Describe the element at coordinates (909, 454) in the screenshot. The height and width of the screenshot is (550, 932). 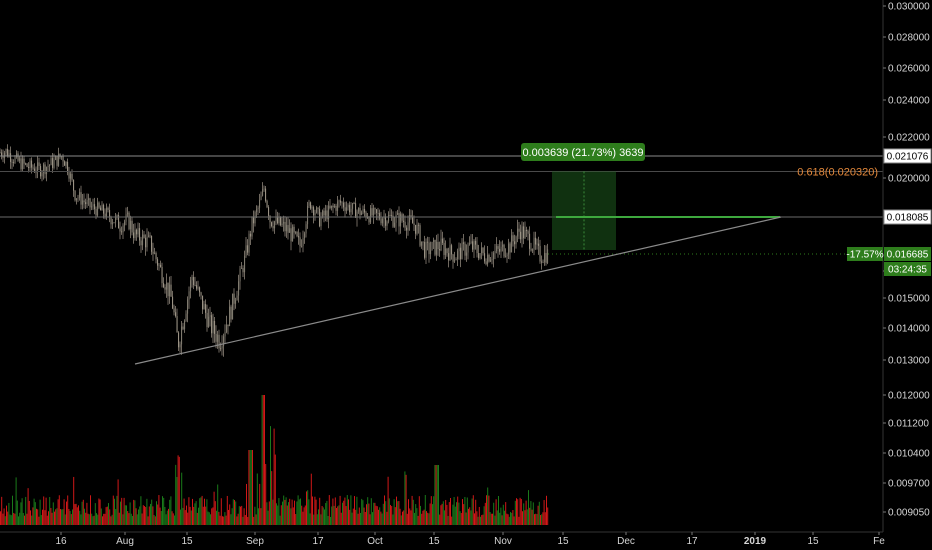
I see `price-tick-label: 0.010400` at that location.